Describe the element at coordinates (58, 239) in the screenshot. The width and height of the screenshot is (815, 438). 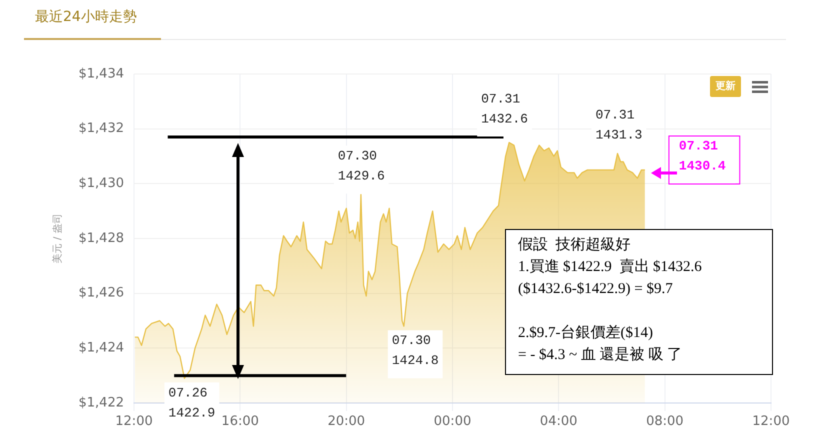
I see `y-axis-title: 美元 / 盎司` at that location.